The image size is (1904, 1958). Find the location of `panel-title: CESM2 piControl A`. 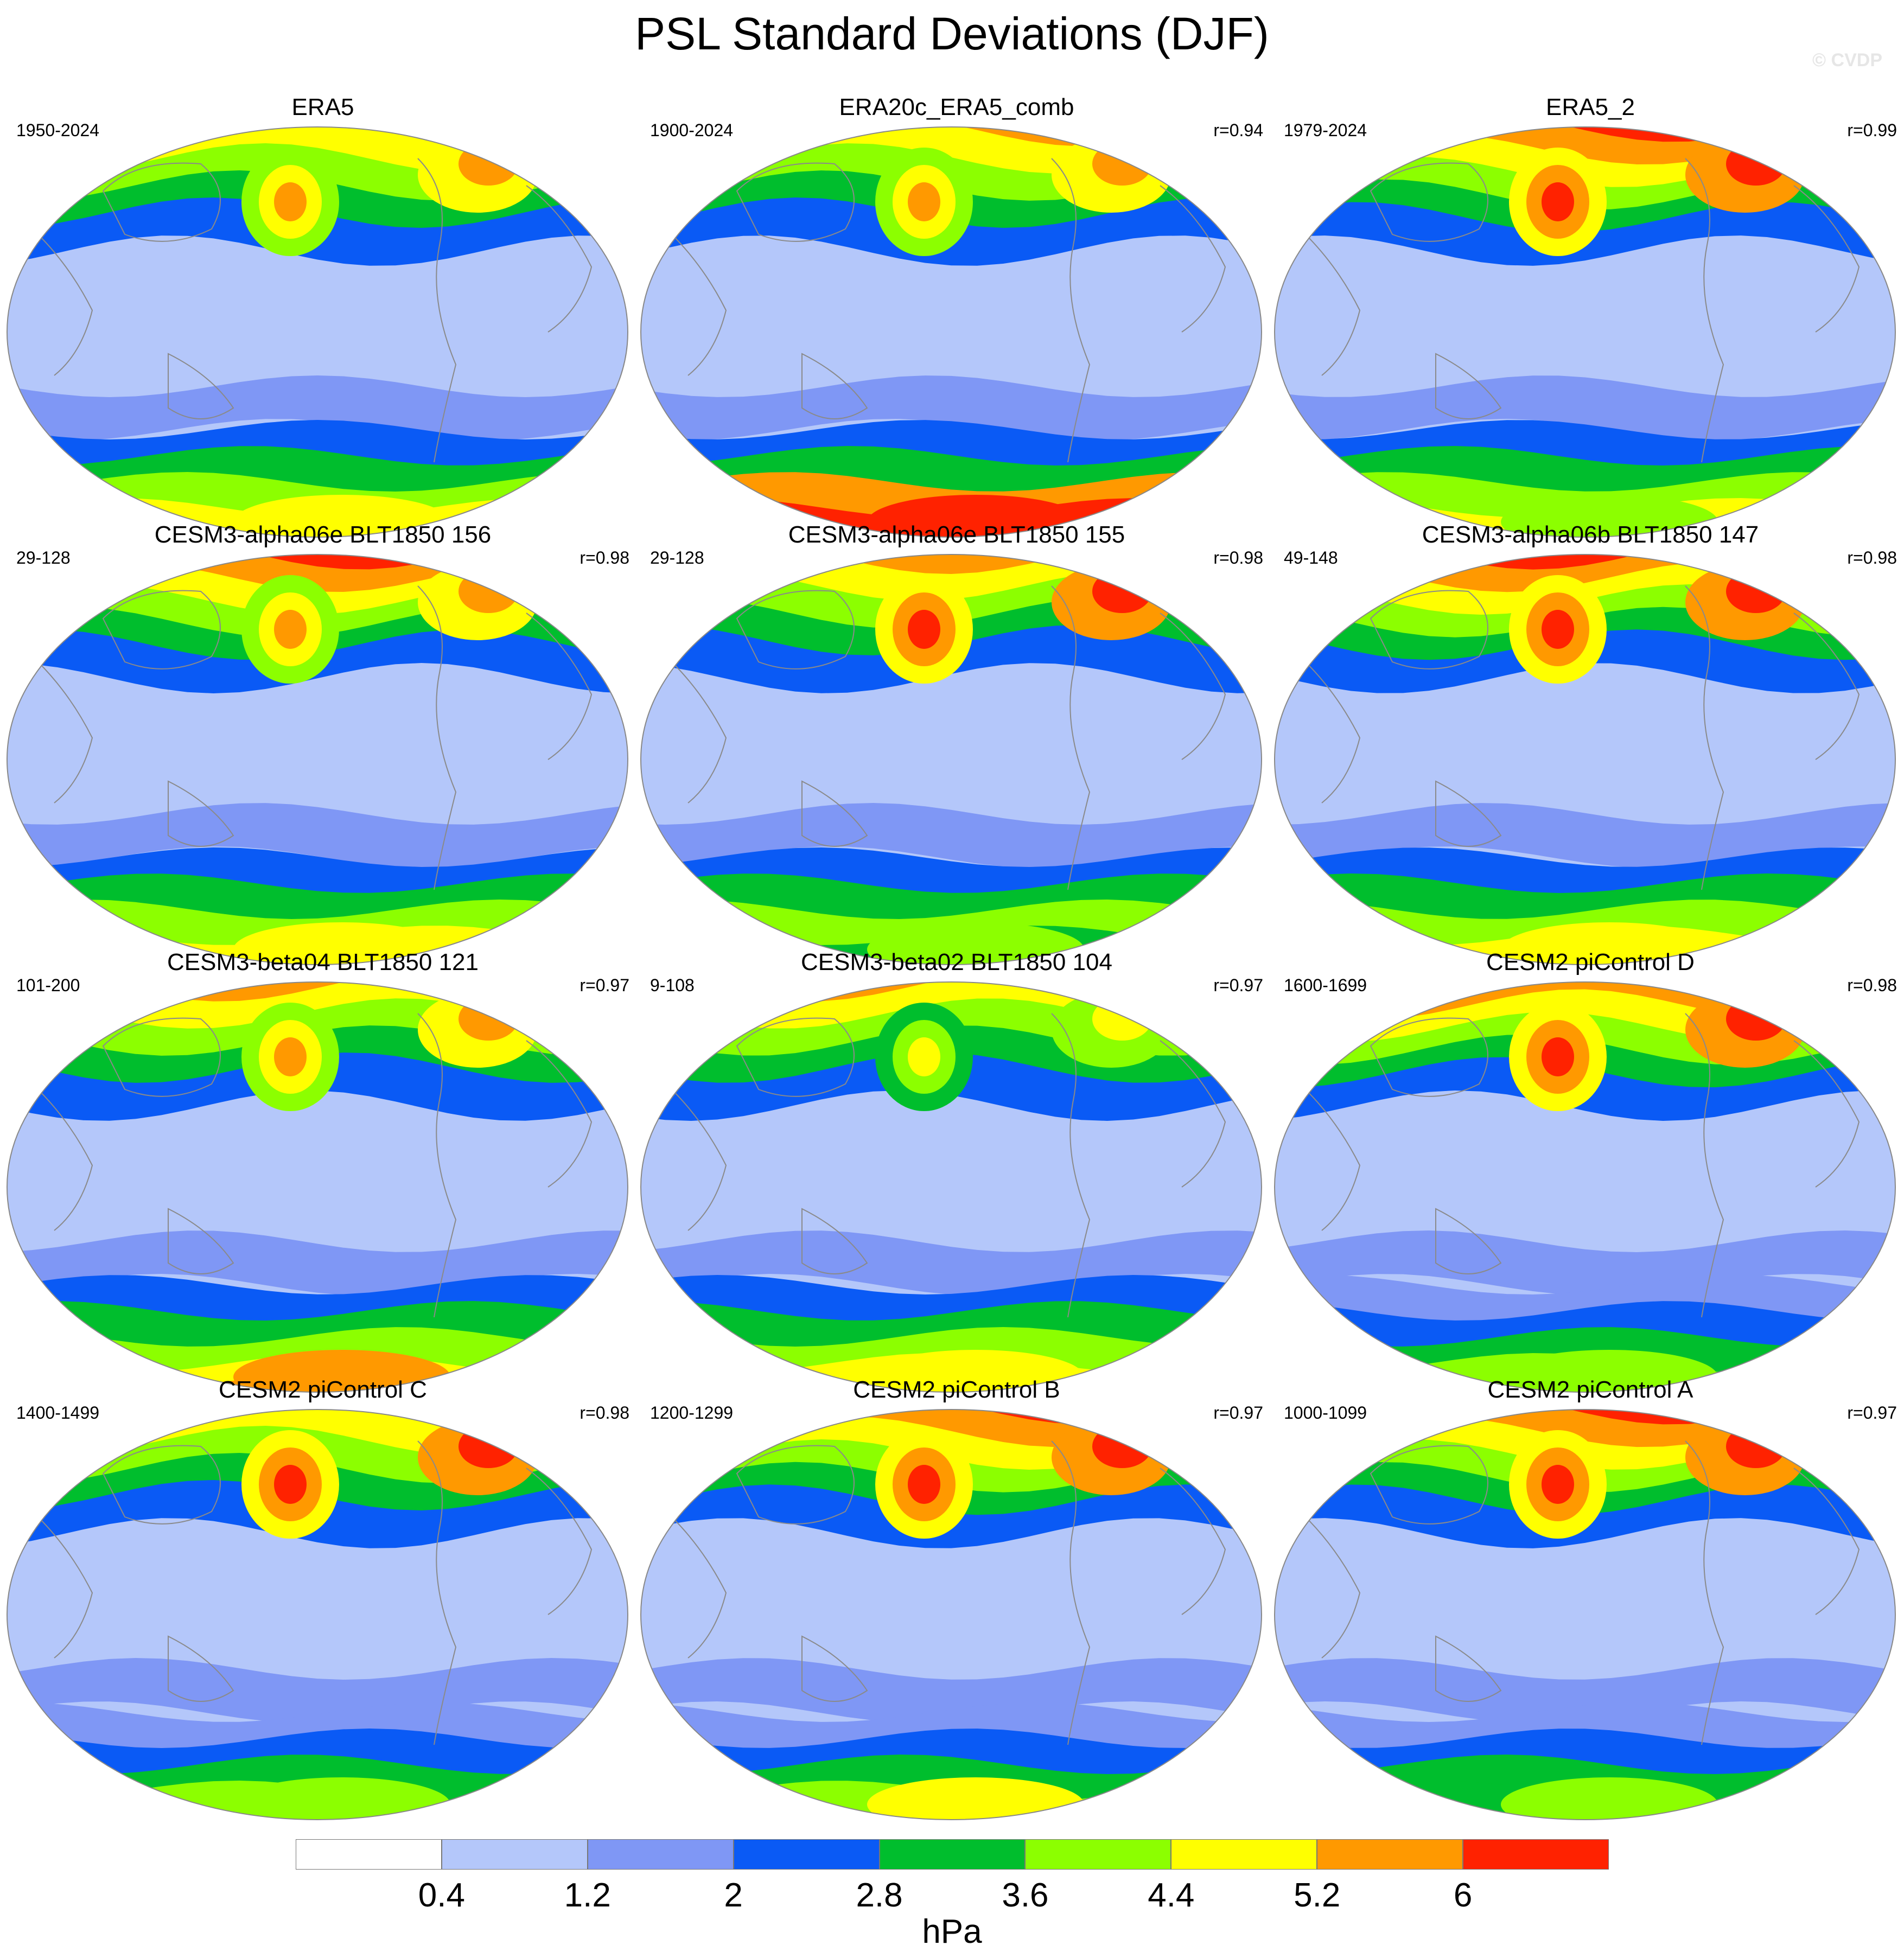

panel-title: CESM2 piControl A is located at coordinates (1590, 1389).